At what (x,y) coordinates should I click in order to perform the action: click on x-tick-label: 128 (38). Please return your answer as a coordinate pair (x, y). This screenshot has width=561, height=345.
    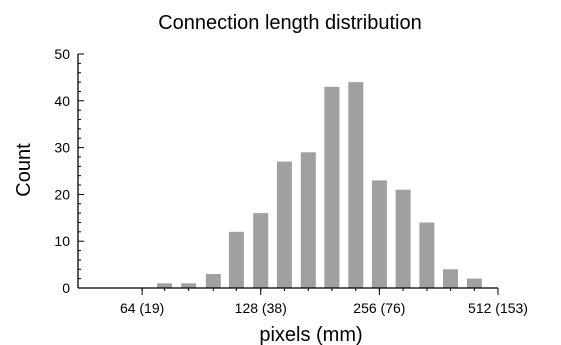
    Looking at the image, I should click on (261, 308).